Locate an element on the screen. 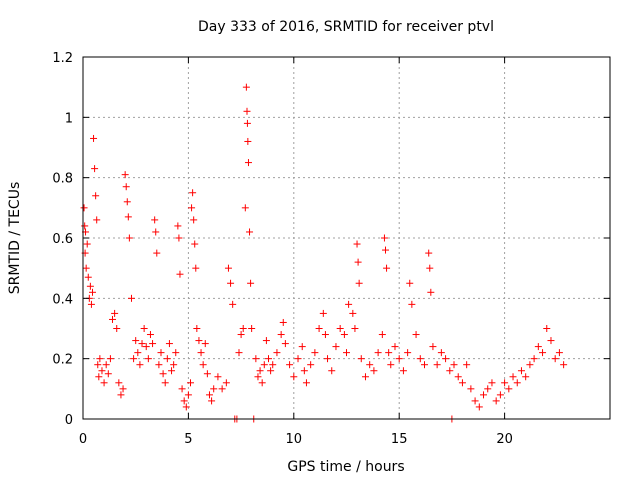  y-tick-label: 1.2 is located at coordinates (62, 58).